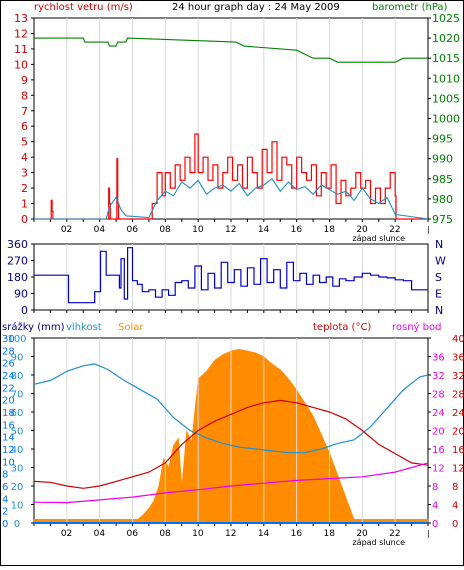 This screenshot has height=570, width=464. I want to click on pressure-ytick-label: 1025, so click(446, 18).